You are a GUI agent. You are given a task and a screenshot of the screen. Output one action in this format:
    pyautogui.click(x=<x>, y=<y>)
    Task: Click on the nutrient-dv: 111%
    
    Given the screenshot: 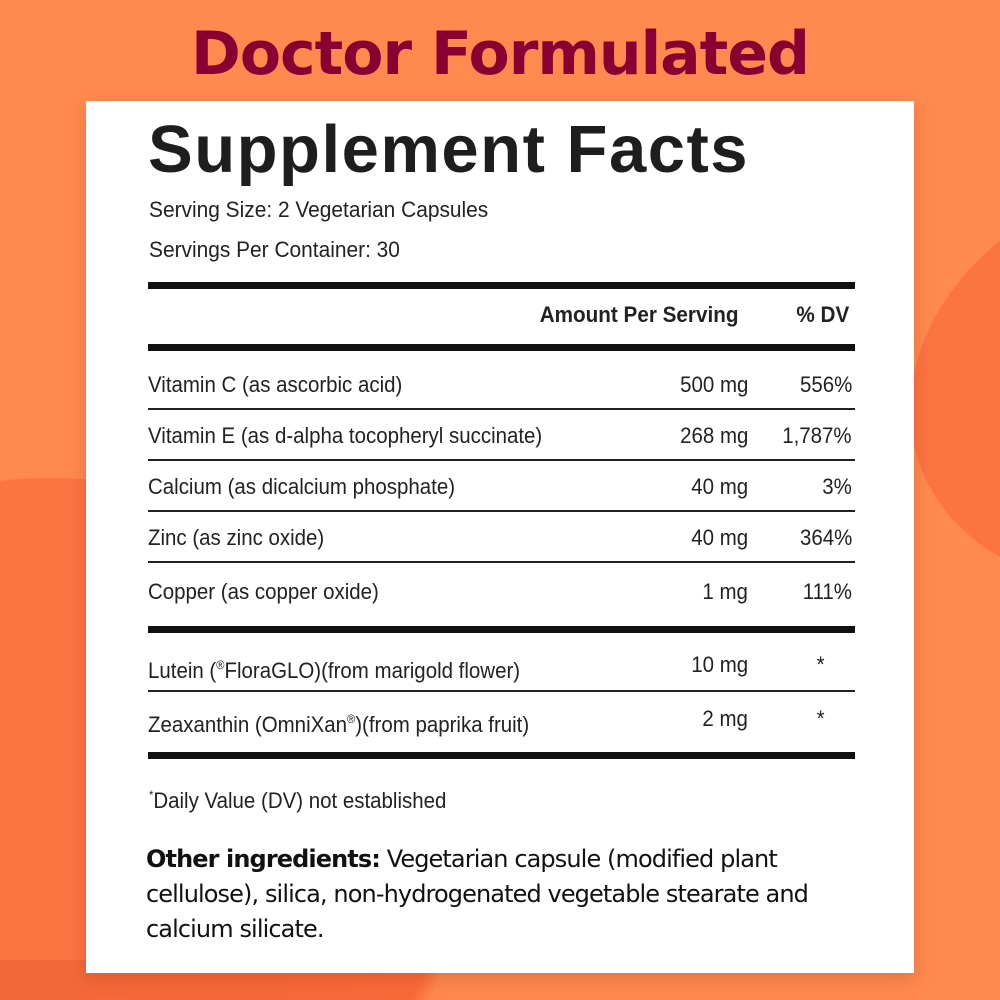 What is the action you would take?
    pyautogui.click(x=827, y=591)
    